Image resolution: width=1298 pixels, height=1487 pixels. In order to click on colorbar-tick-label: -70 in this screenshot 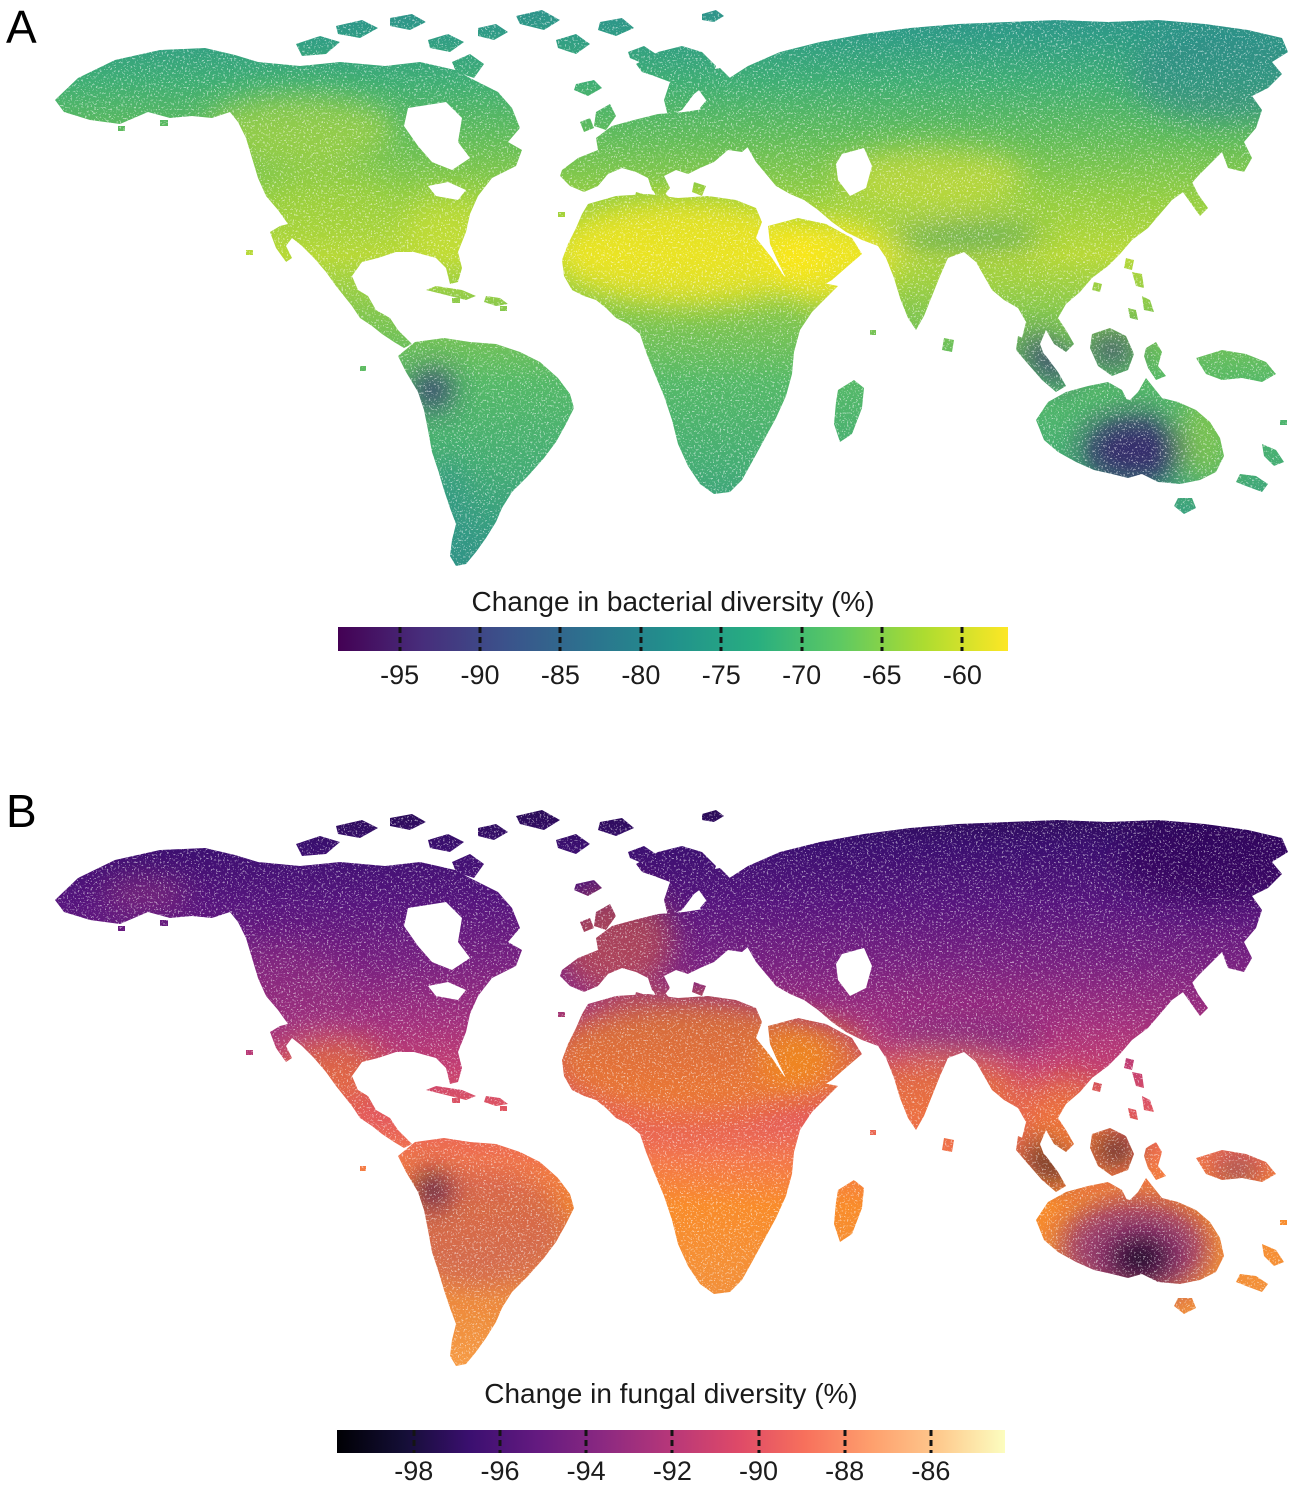, I will do `click(802, 675)`.